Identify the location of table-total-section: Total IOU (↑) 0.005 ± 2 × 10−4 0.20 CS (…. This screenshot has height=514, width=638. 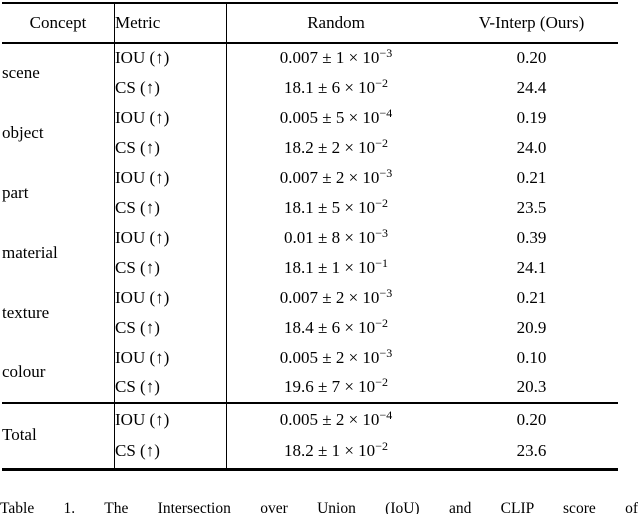
(310, 436).